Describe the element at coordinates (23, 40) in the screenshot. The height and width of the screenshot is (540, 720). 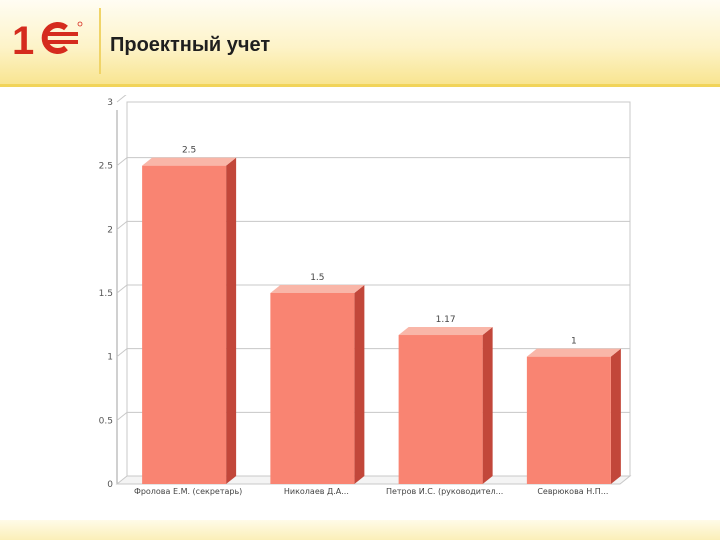
I see `svg-text: 1` at that location.